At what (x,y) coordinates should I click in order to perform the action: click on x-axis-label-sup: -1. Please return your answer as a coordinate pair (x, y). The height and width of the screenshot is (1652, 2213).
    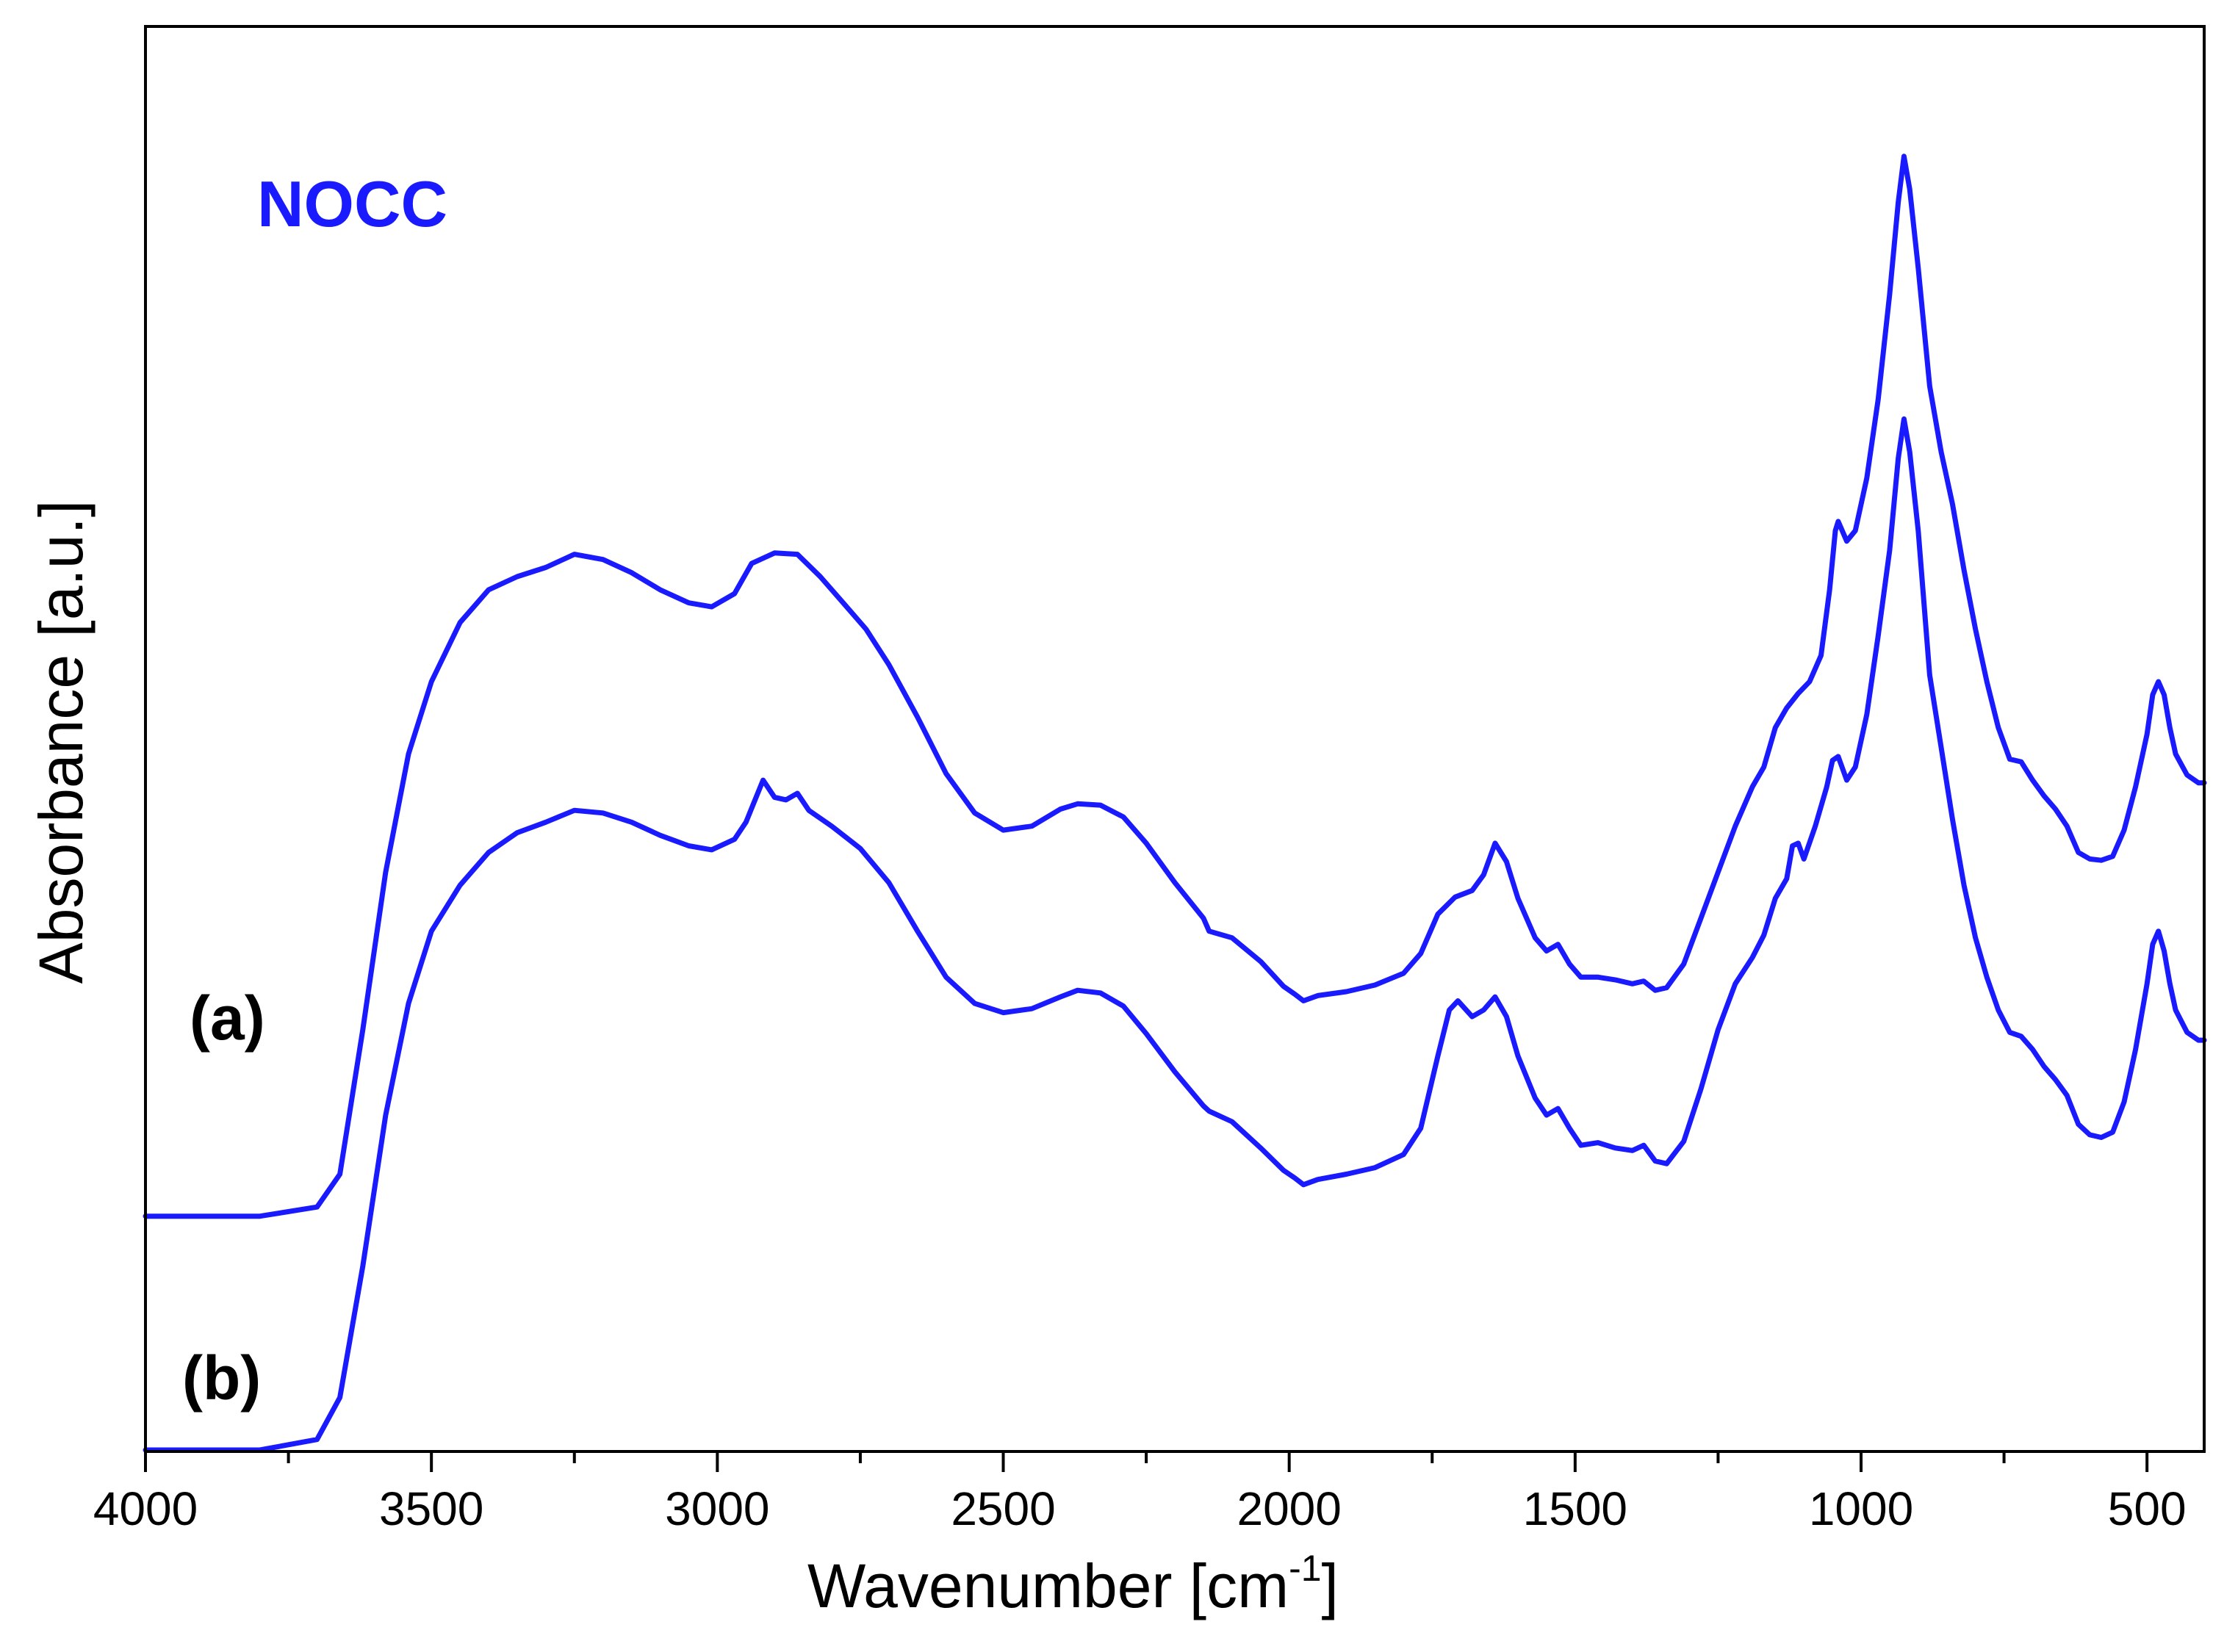
    Looking at the image, I should click on (1305, 1568).